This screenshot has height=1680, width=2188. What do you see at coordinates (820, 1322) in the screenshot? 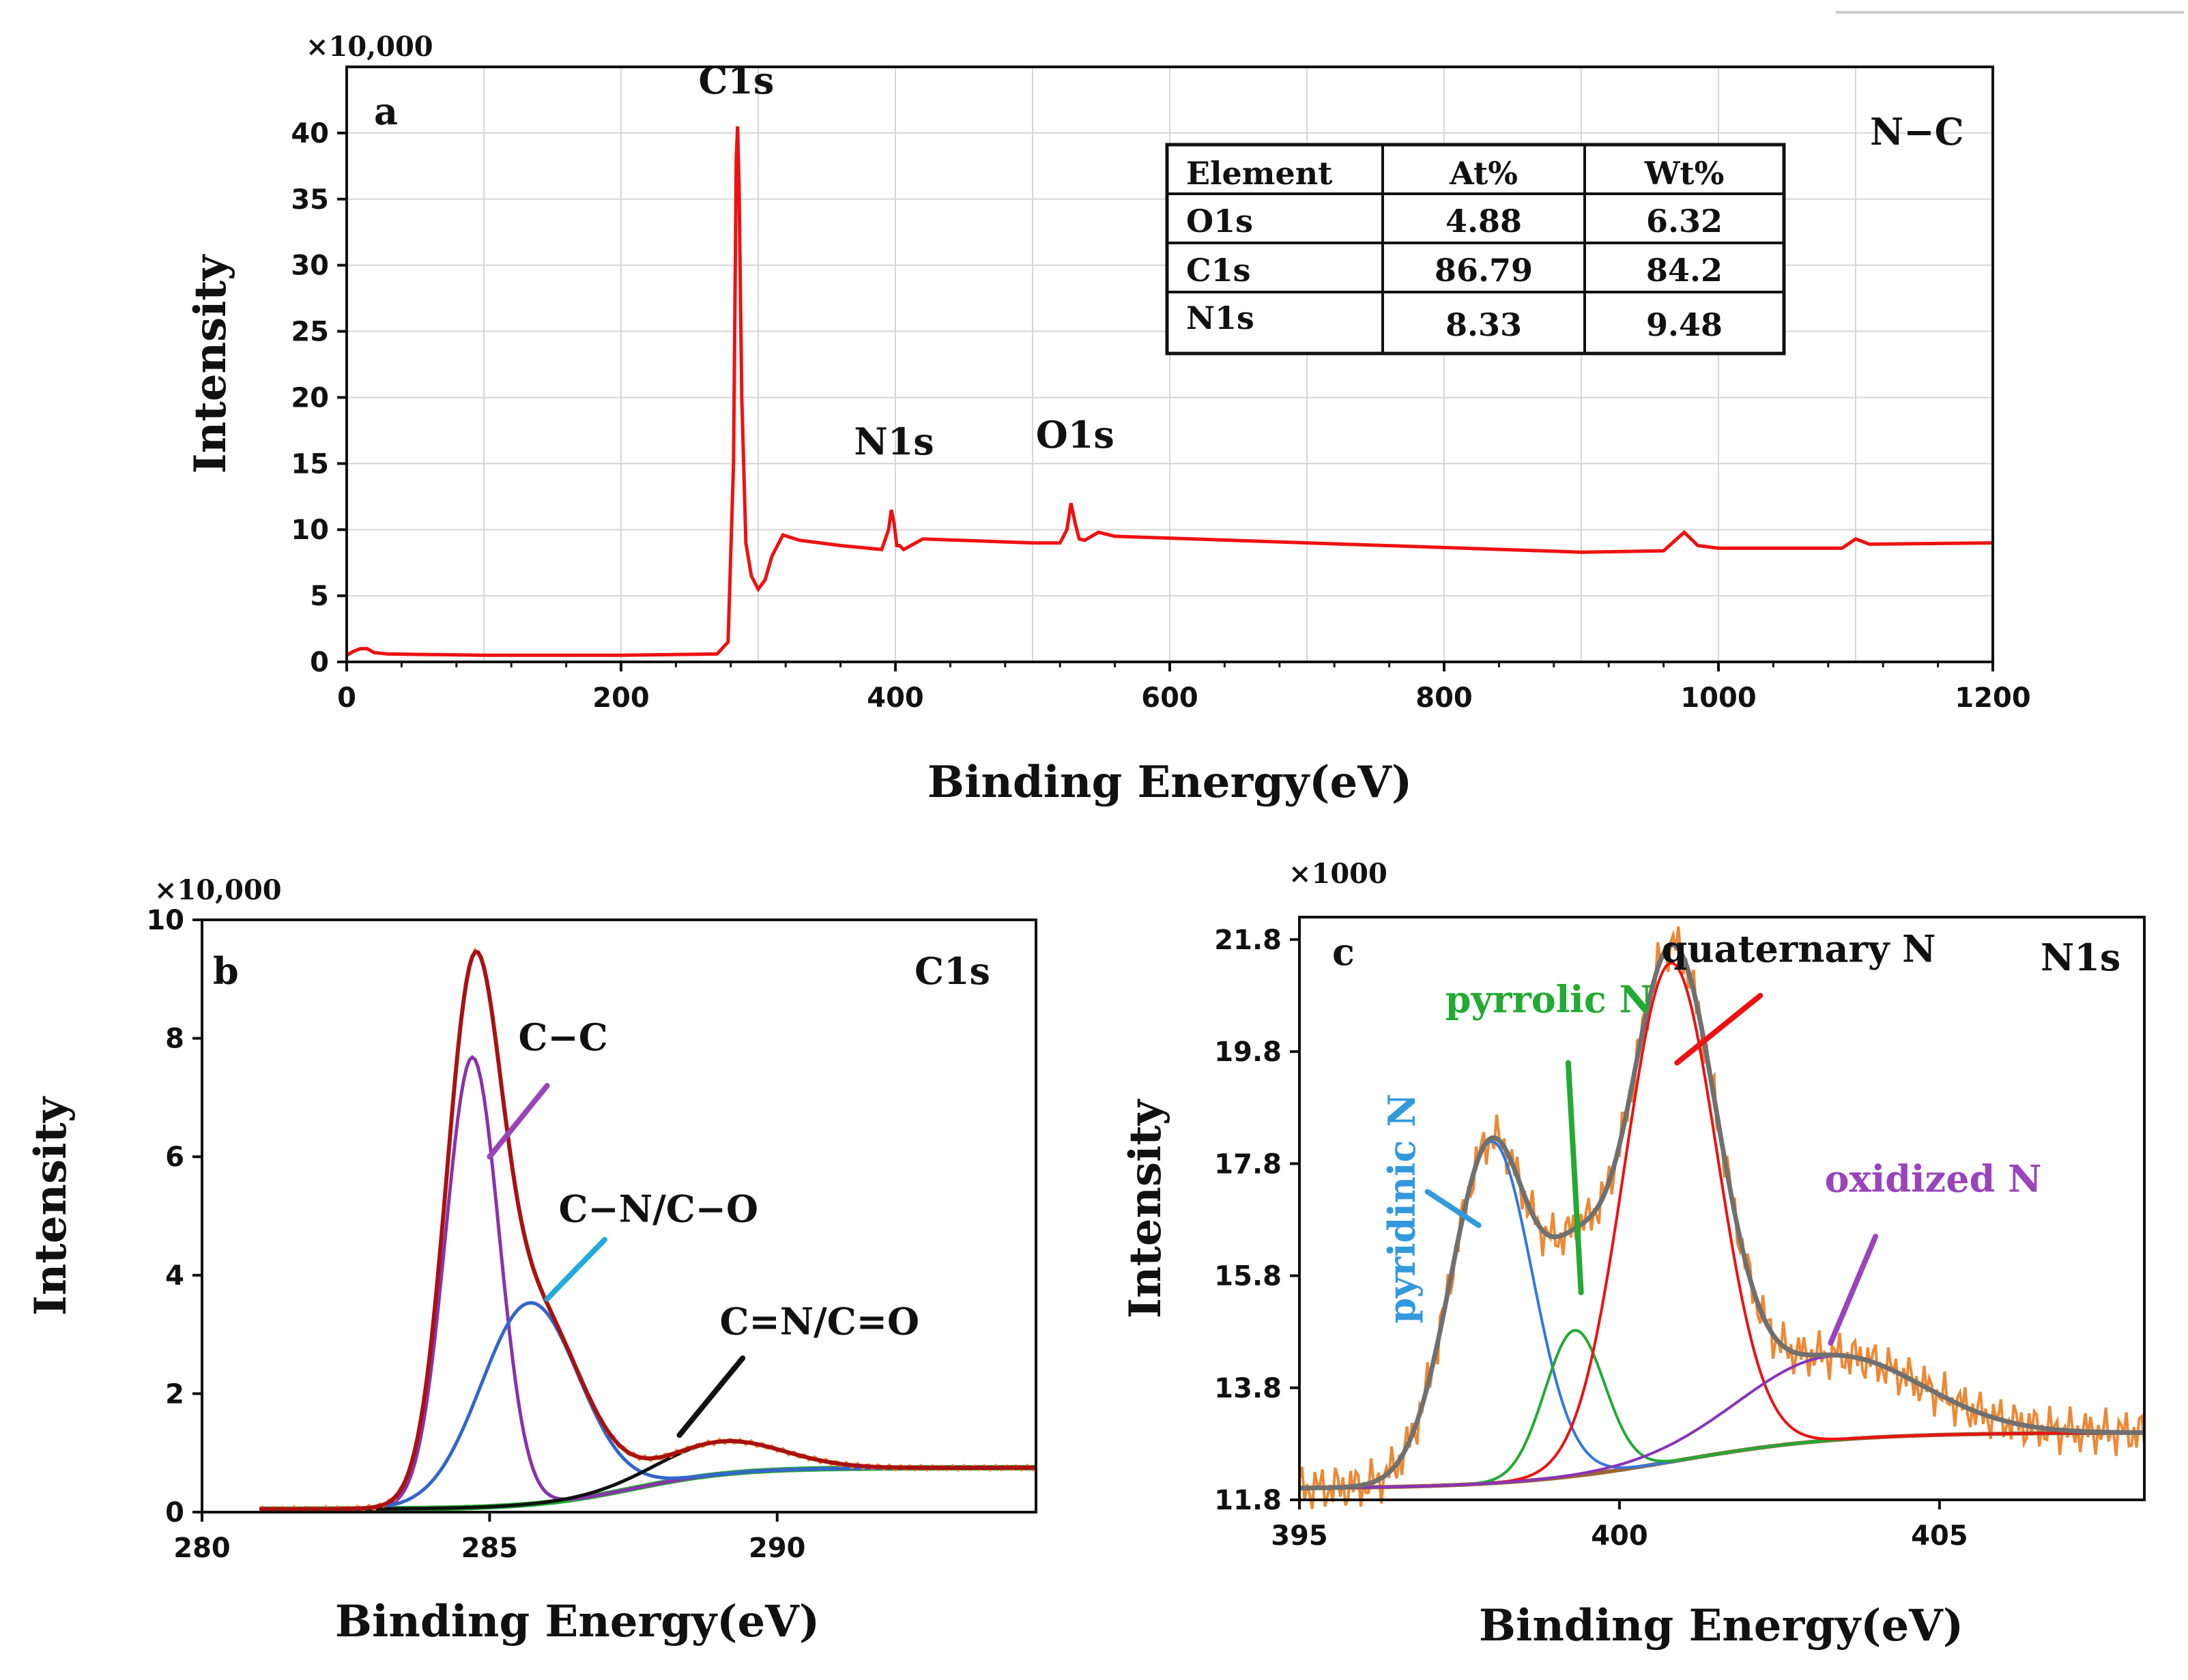
I see `panel-b-label-cdn: C=N/C=O` at bounding box center [820, 1322].